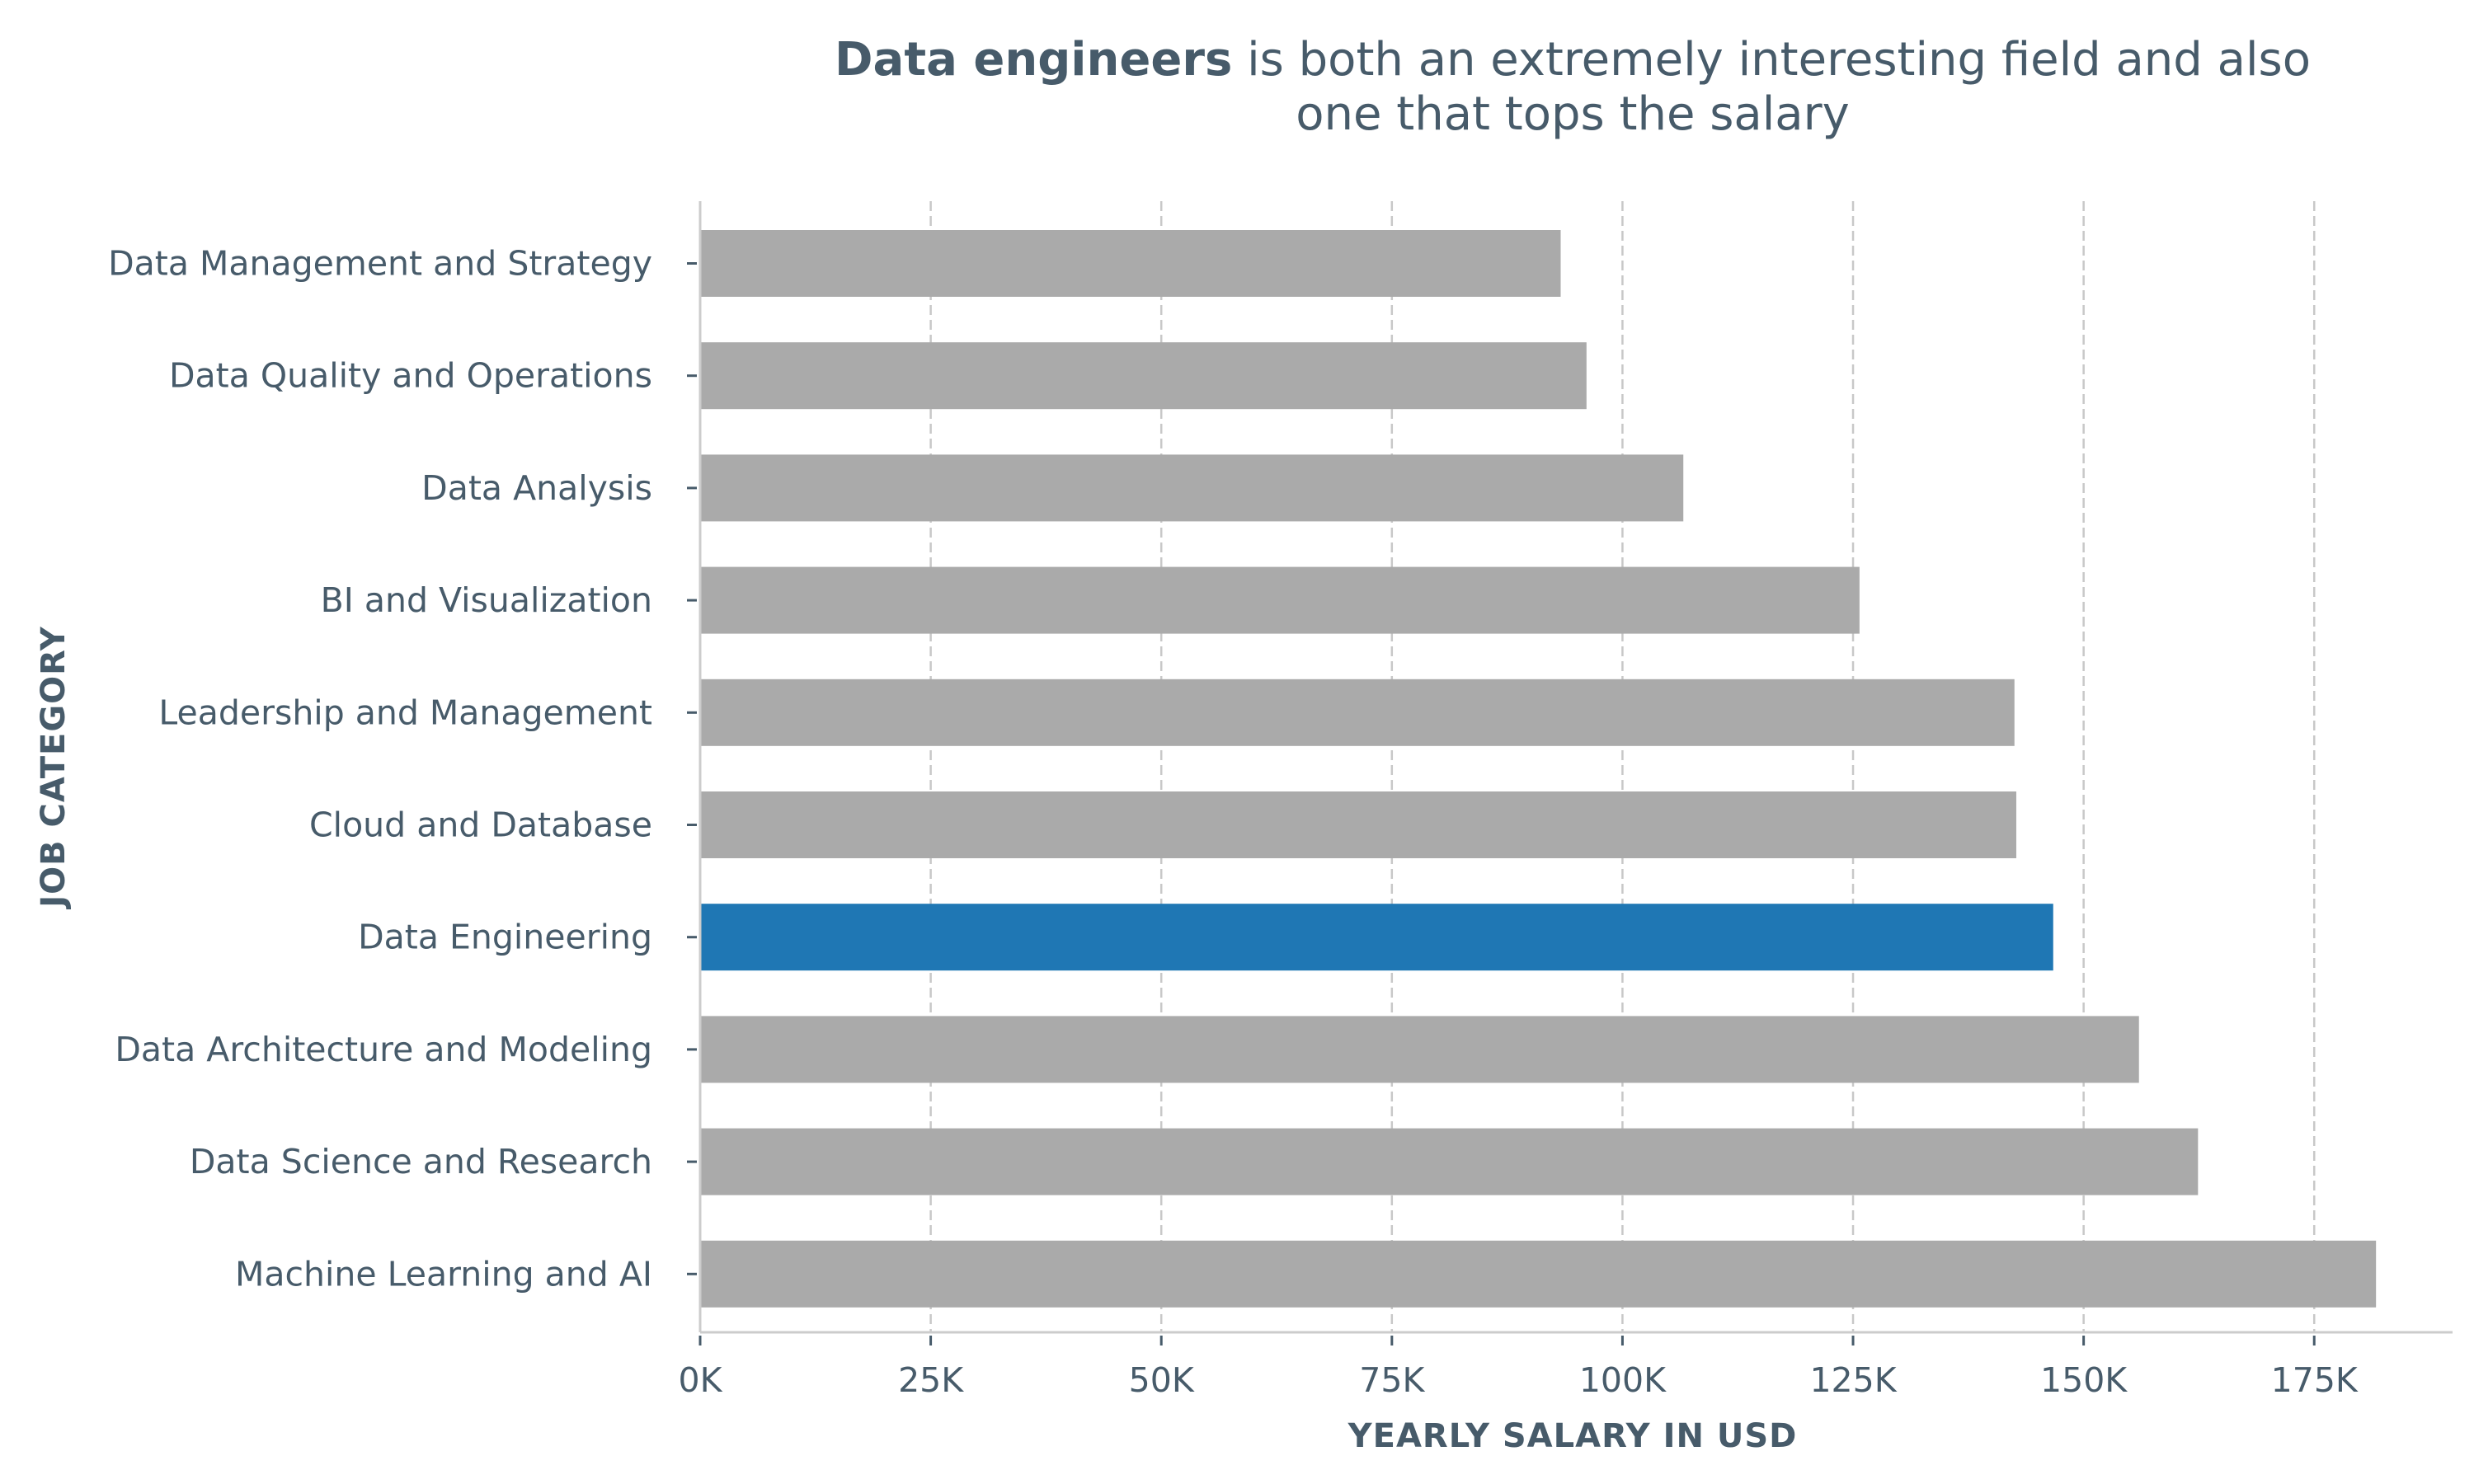 This screenshot has height=1484, width=2474. I want to click on x-tick-label: 100K, so click(1623, 1380).